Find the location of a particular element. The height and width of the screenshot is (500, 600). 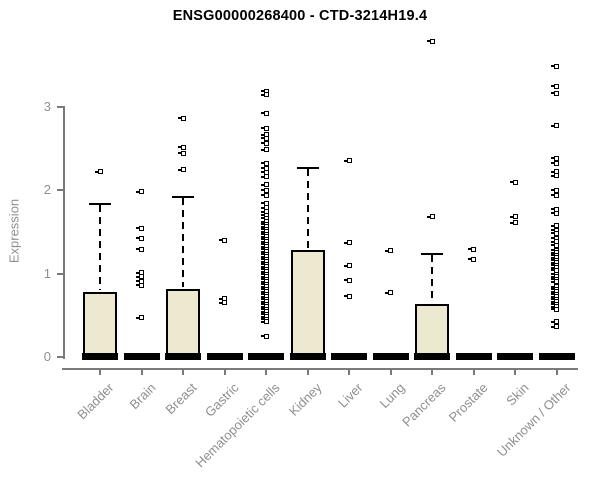

y-axis-tick-label: 3 is located at coordinates (47, 106).